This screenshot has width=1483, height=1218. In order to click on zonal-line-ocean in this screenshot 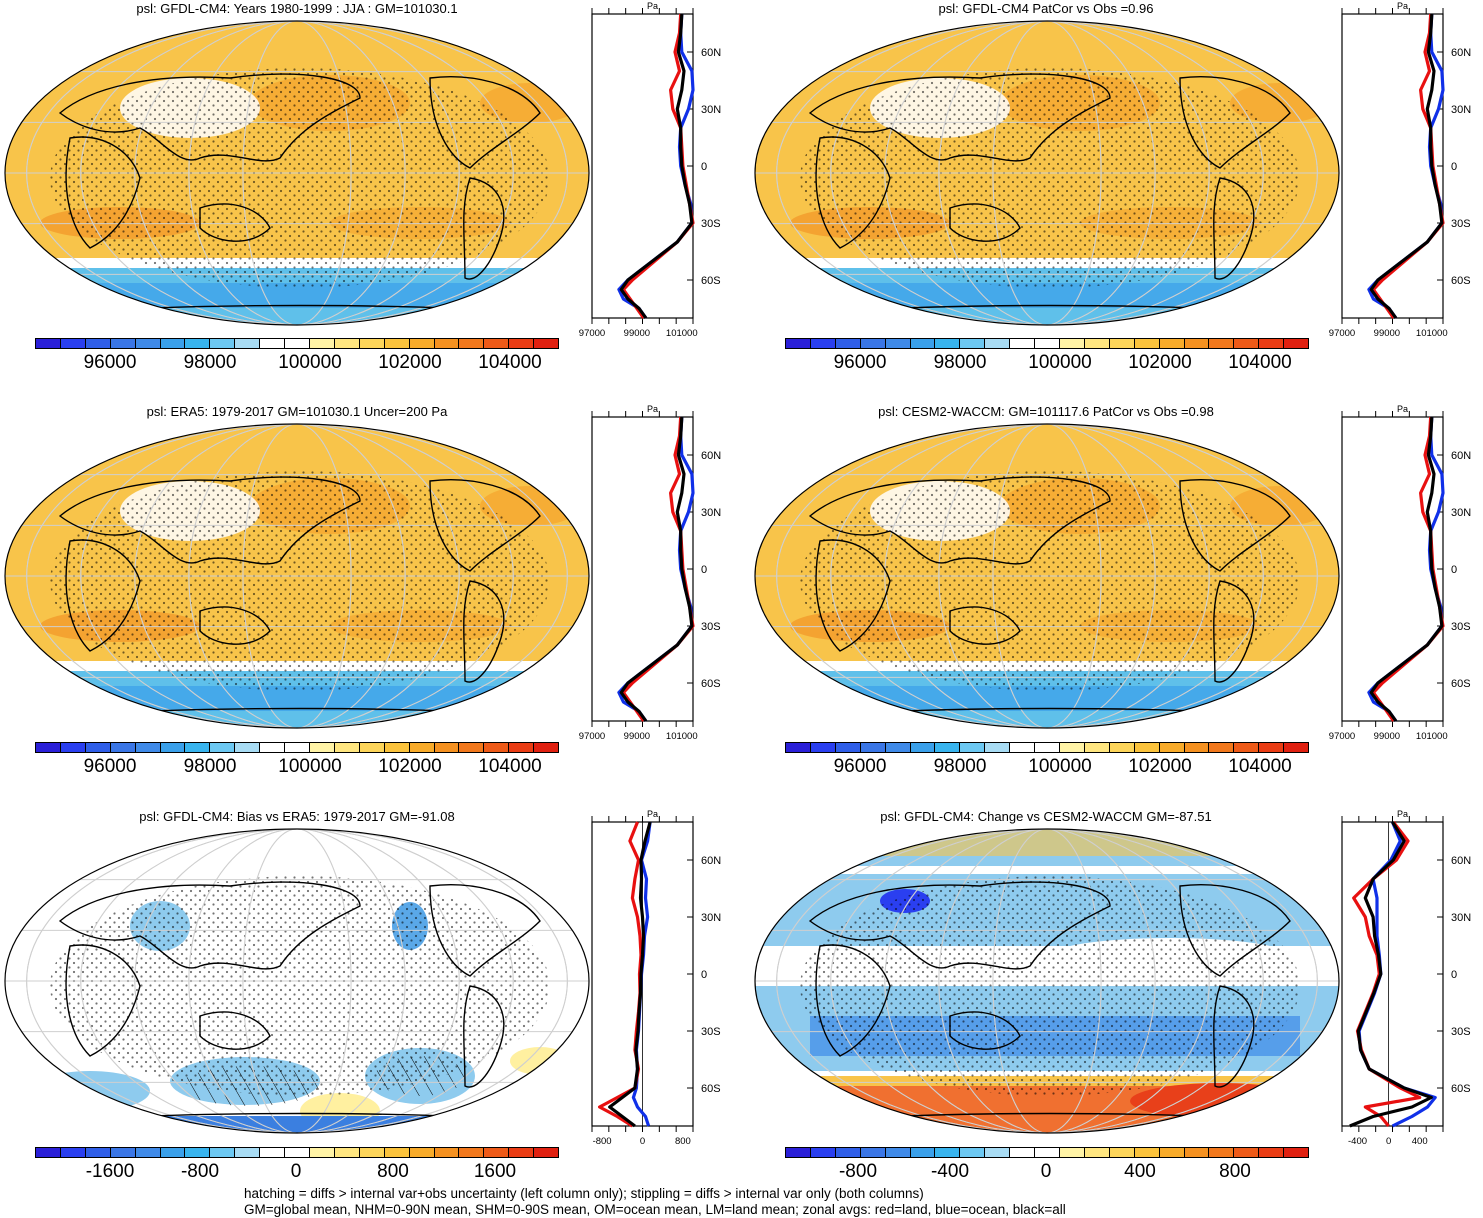, I will do `click(1397, 974)`.